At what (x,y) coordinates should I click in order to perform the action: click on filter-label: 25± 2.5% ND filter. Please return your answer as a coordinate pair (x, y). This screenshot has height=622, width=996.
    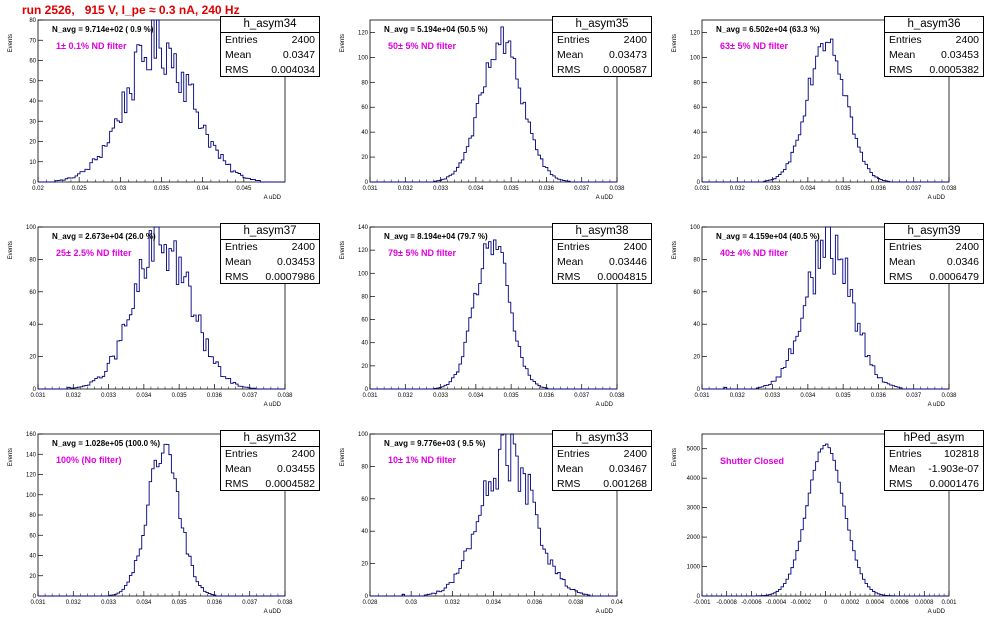
    Looking at the image, I should click on (94, 253).